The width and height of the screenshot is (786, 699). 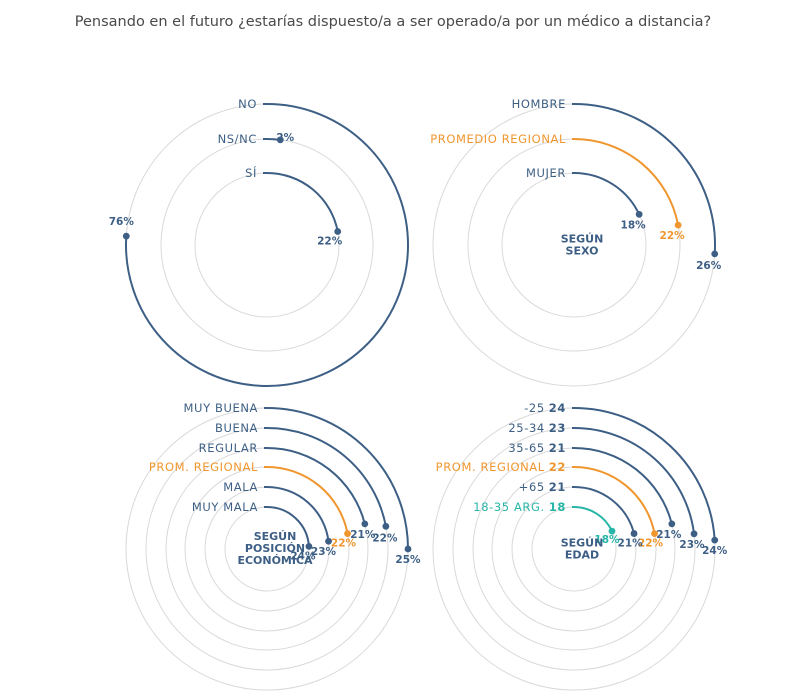 What do you see at coordinates (709, 266) in the screenshot?
I see `value-label: 26%` at bounding box center [709, 266].